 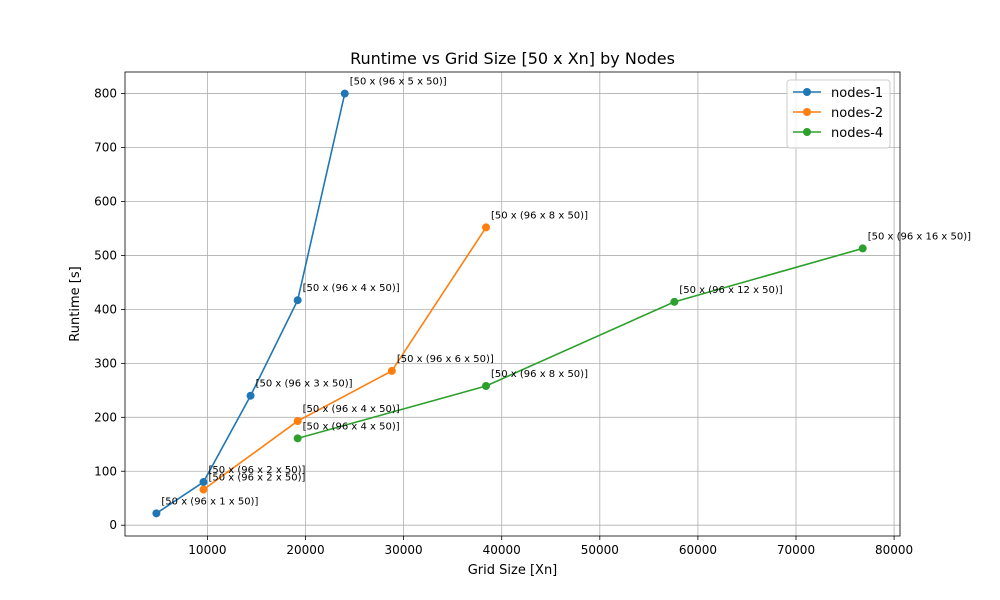 I want to click on y-axis-label: Runtime [s], so click(x=75, y=303).